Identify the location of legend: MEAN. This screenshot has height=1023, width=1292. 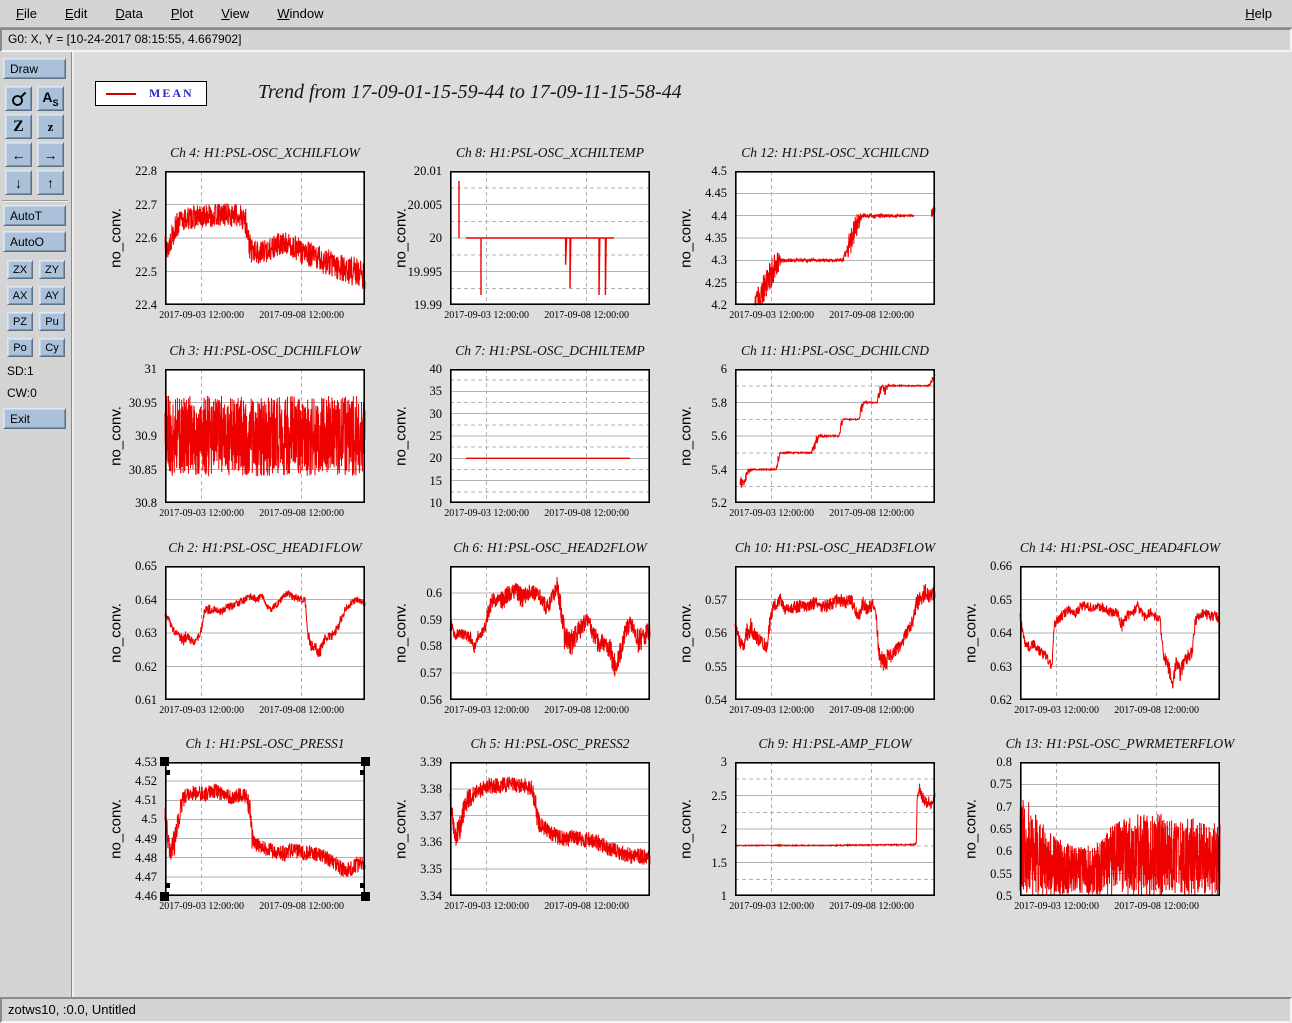
(151, 93).